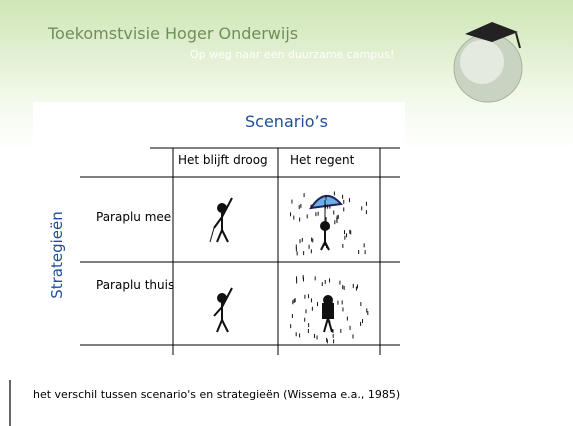 Image resolution: width=573 pixels, height=426 pixels. What do you see at coordinates (135, 285) in the screenshot?
I see `row-header: Paraplu thuis` at bounding box center [135, 285].